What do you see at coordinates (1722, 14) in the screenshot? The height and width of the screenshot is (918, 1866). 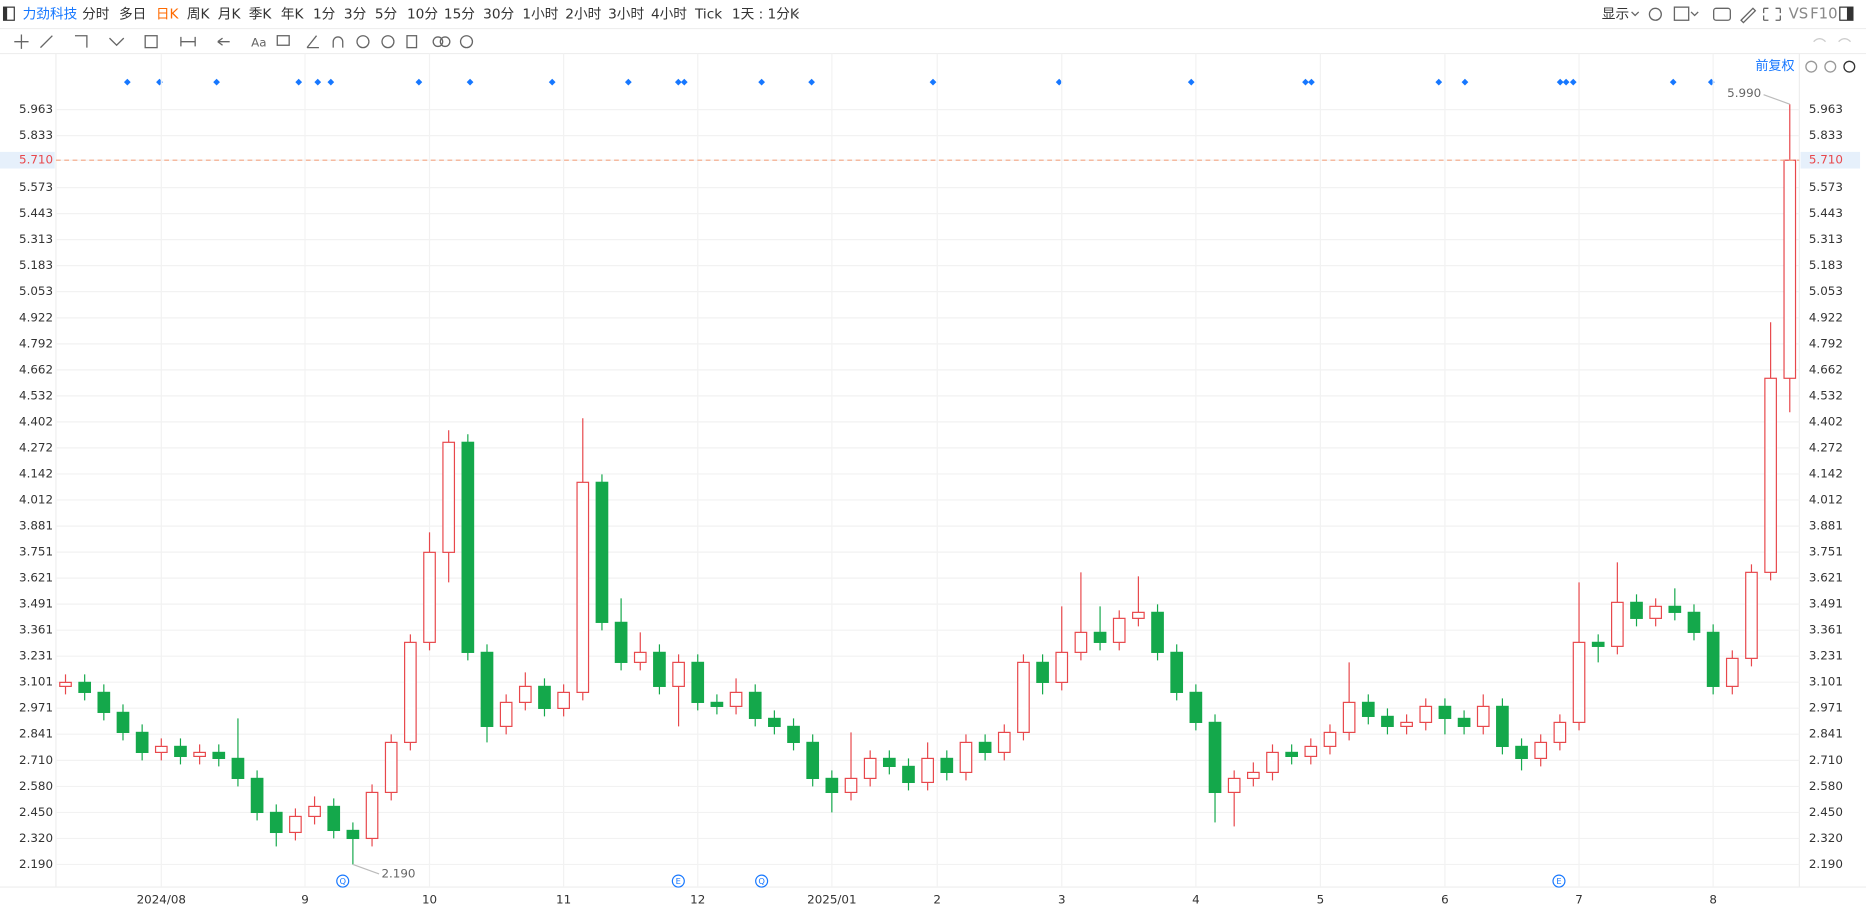 I see `camera-icon` at bounding box center [1722, 14].